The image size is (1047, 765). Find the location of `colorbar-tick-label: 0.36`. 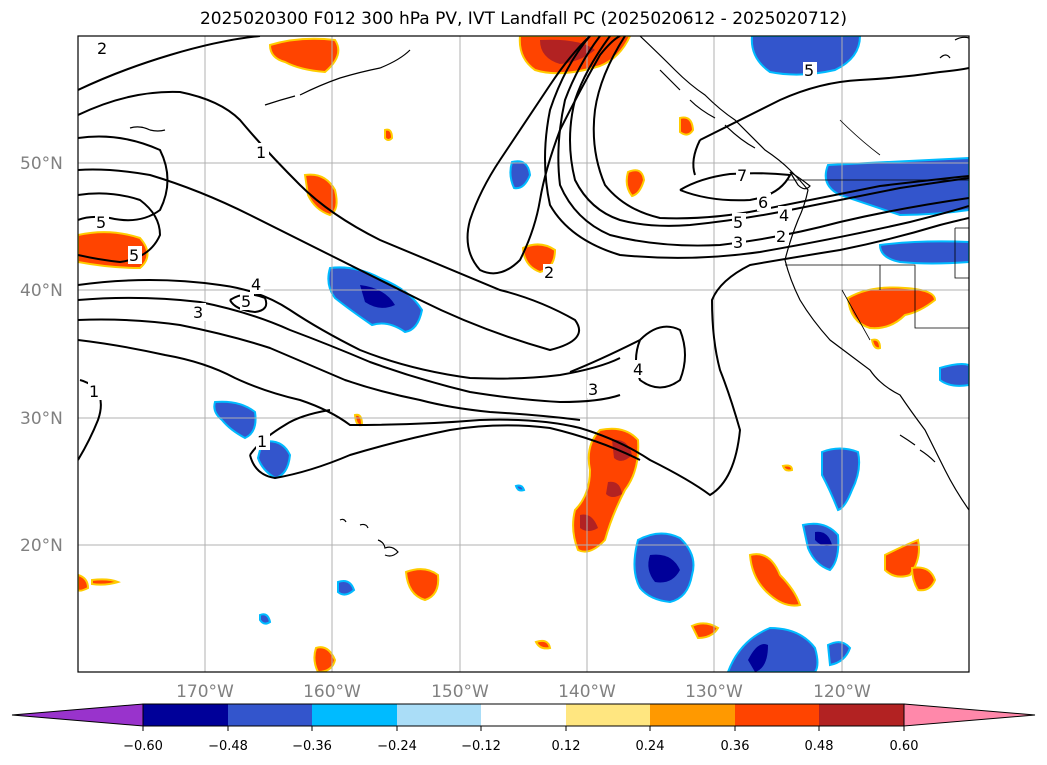

colorbar-tick-label: 0.36 is located at coordinates (735, 746).